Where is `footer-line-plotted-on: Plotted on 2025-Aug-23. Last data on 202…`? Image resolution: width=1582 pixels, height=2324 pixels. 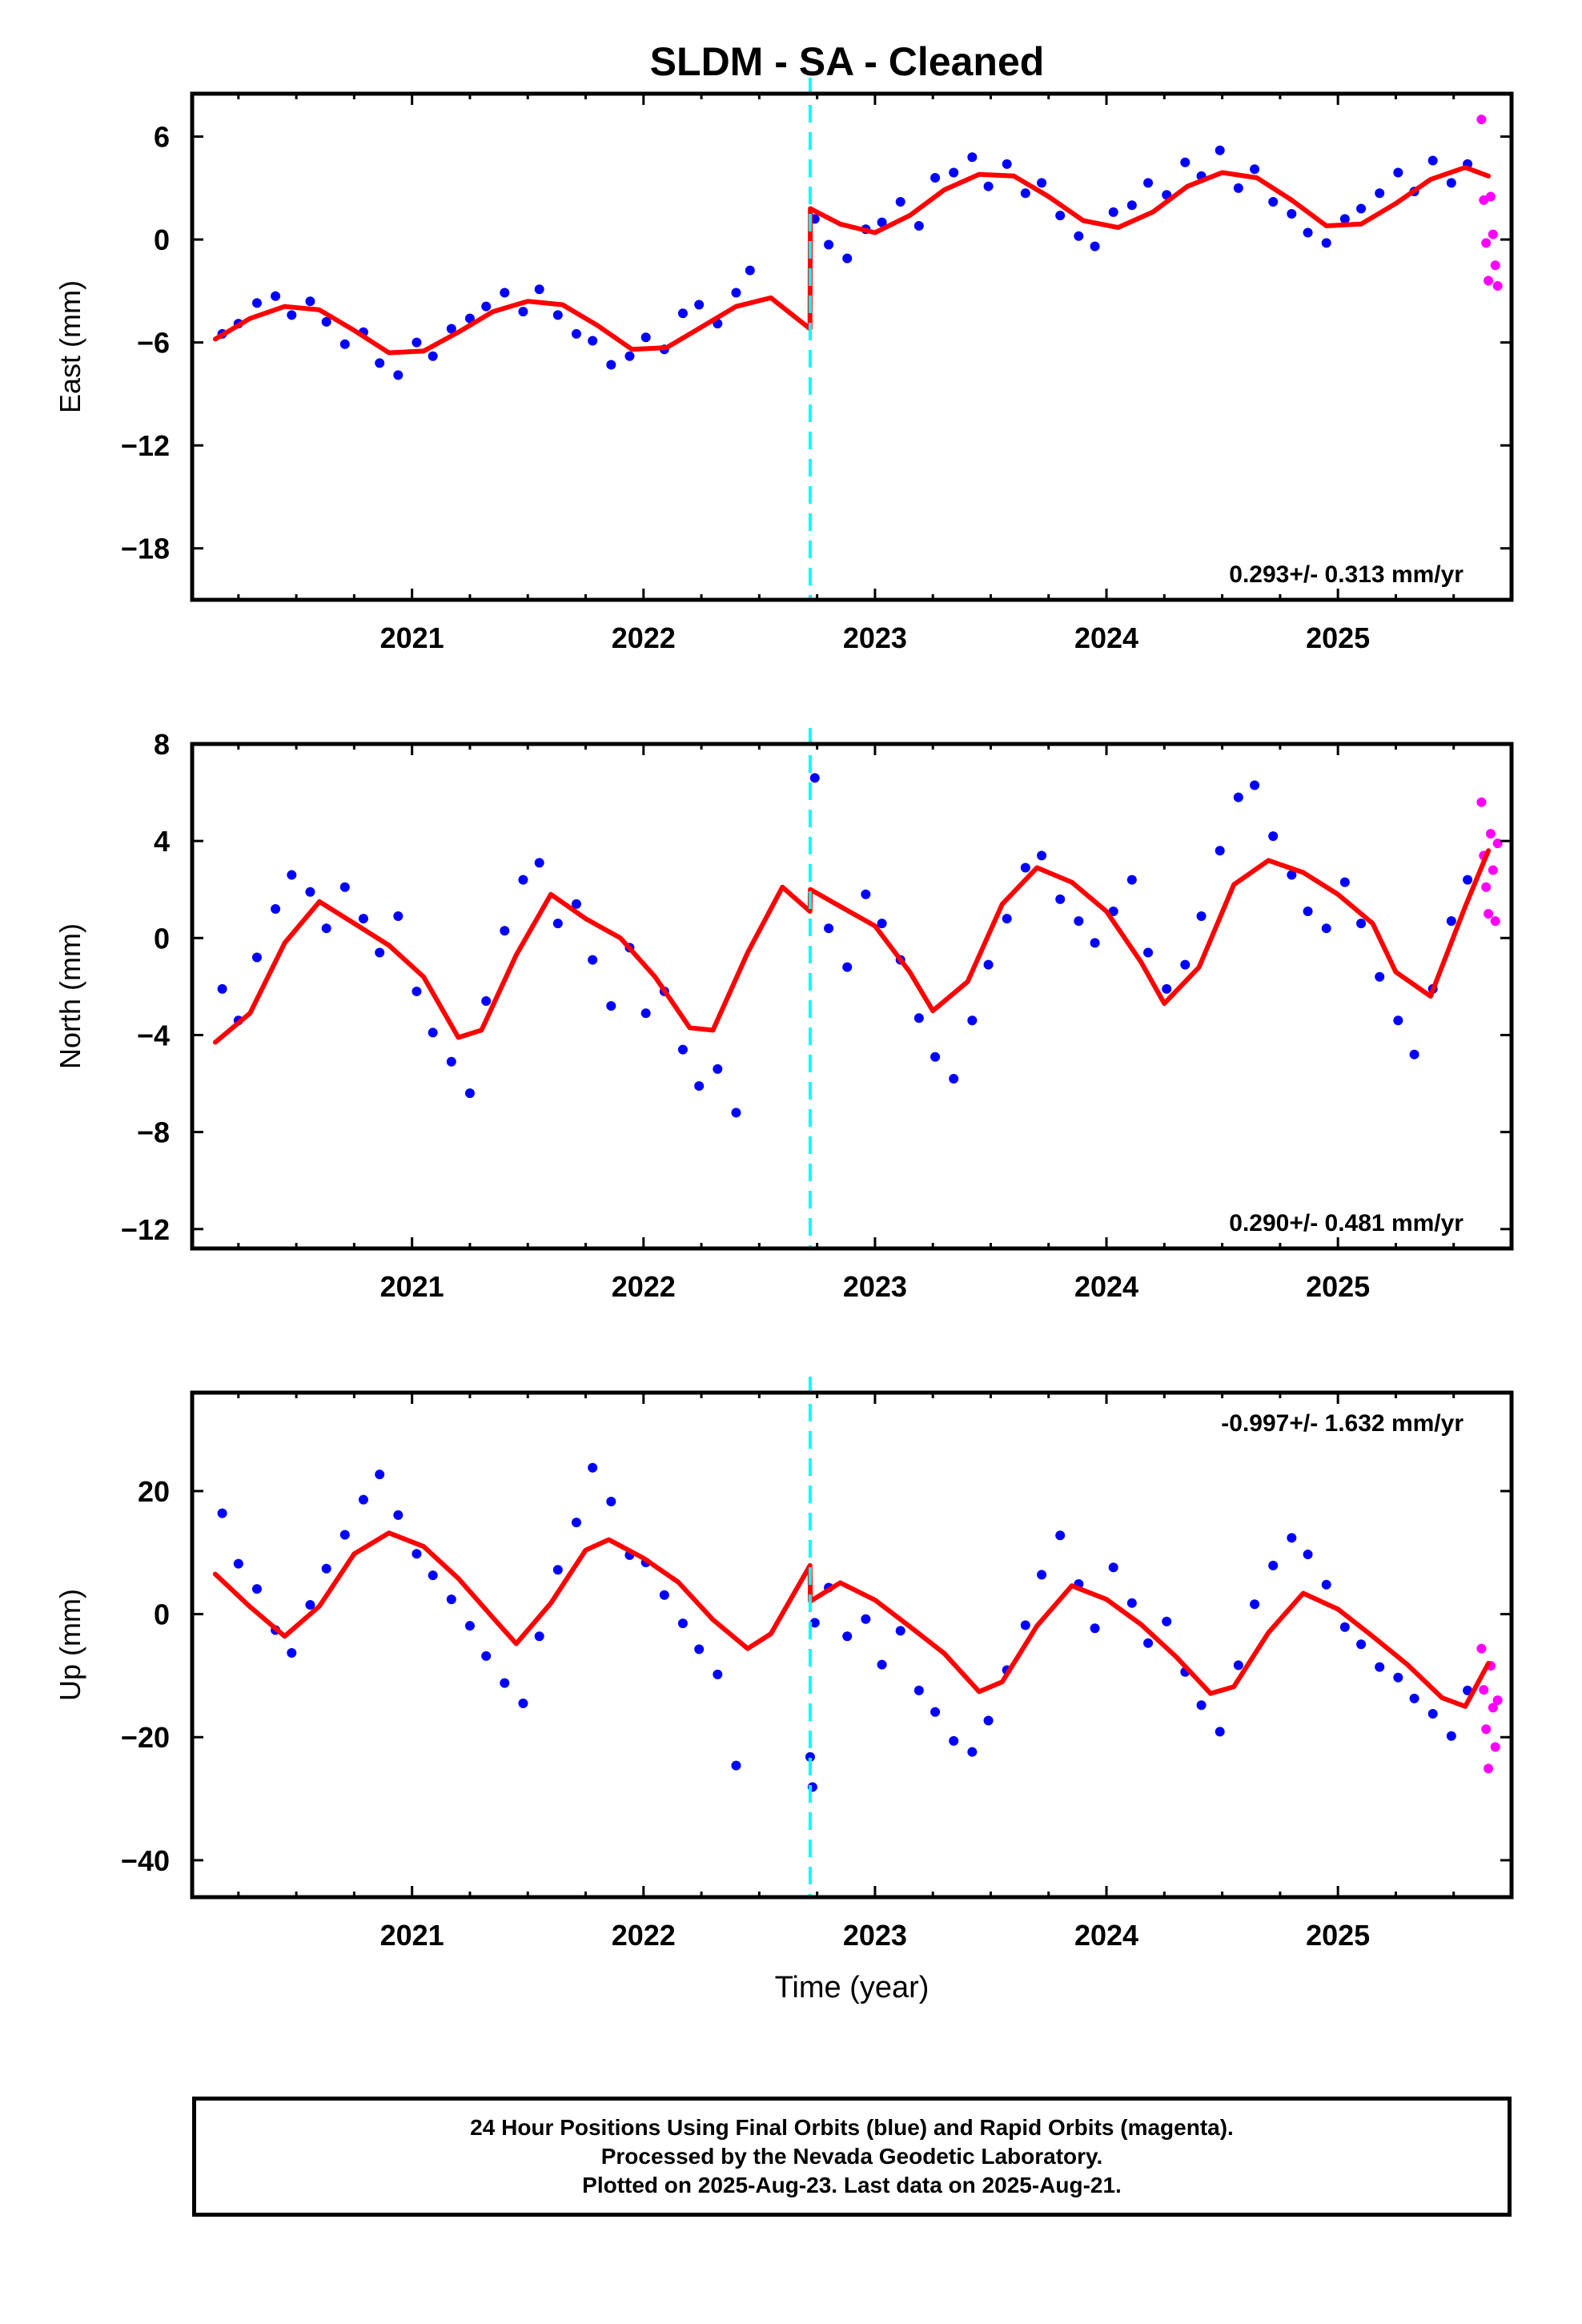 footer-line-plotted-on: Plotted on 2025-Aug-23. Last data on 202… is located at coordinates (852, 2185).